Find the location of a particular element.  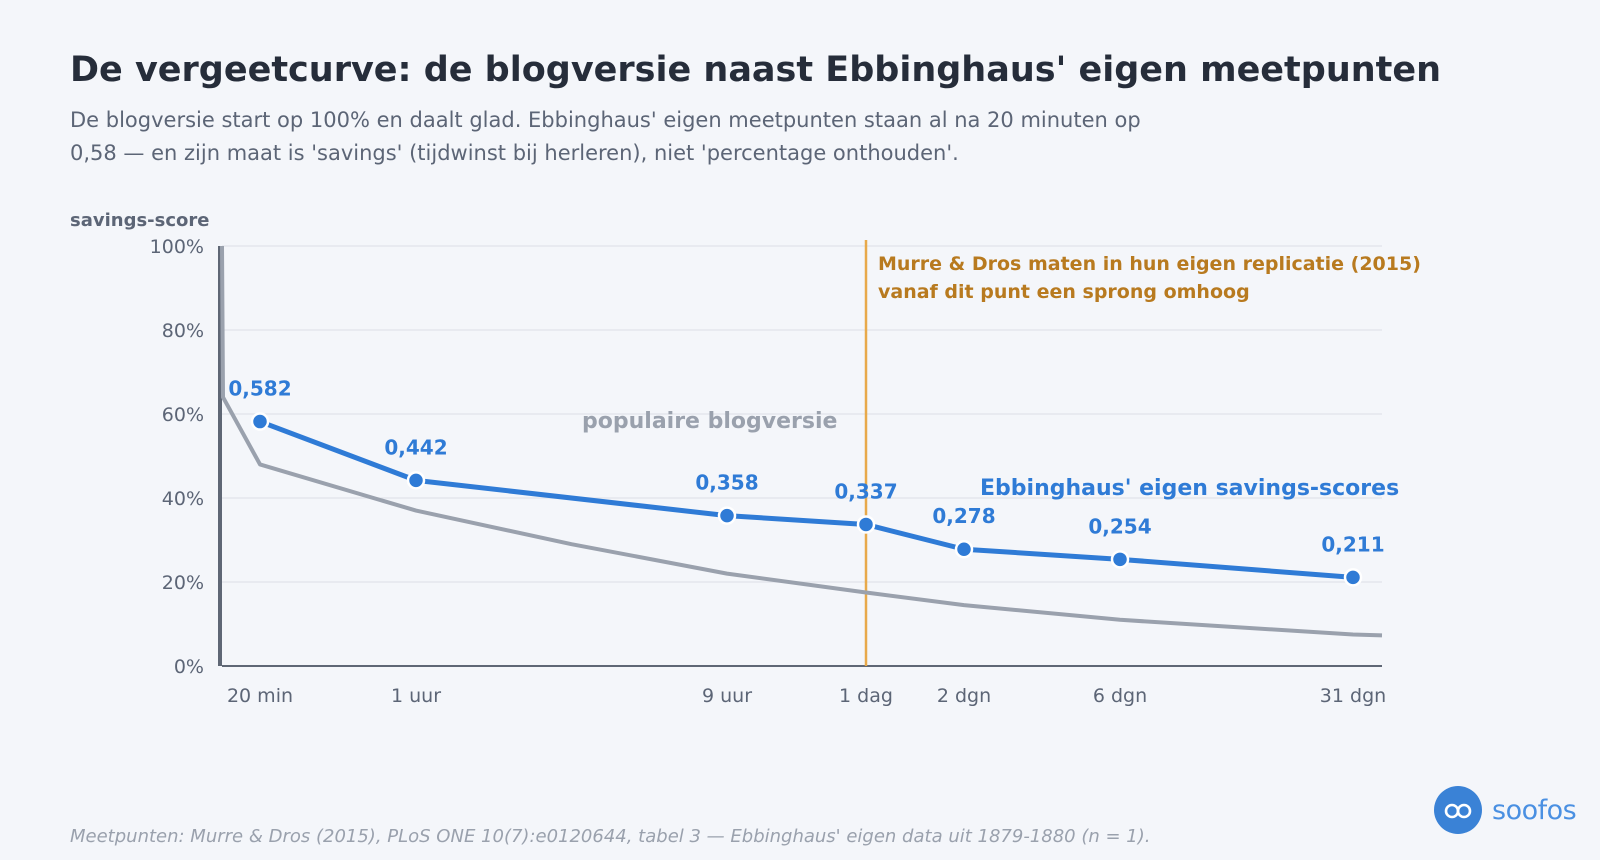

data-label-ebbinghaus: 0,211 is located at coordinates (1352, 544).